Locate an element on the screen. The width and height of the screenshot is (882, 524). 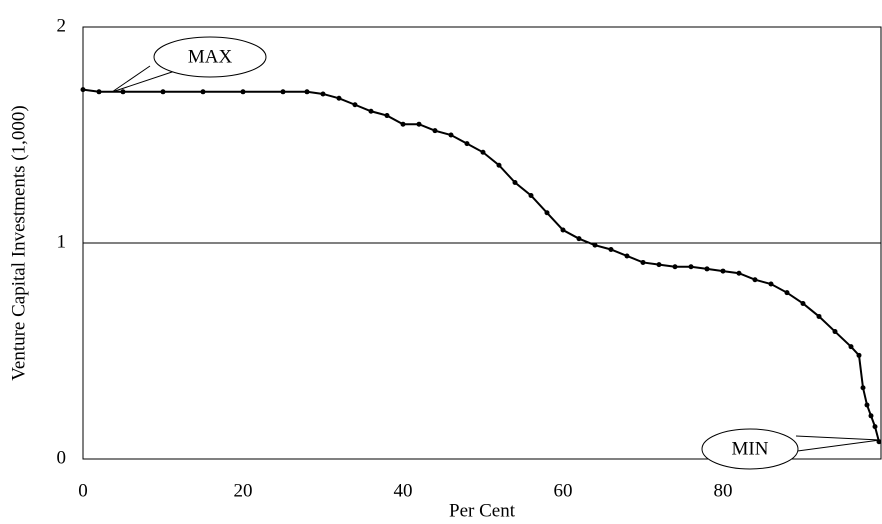
annotation: MIN is located at coordinates (750, 448).